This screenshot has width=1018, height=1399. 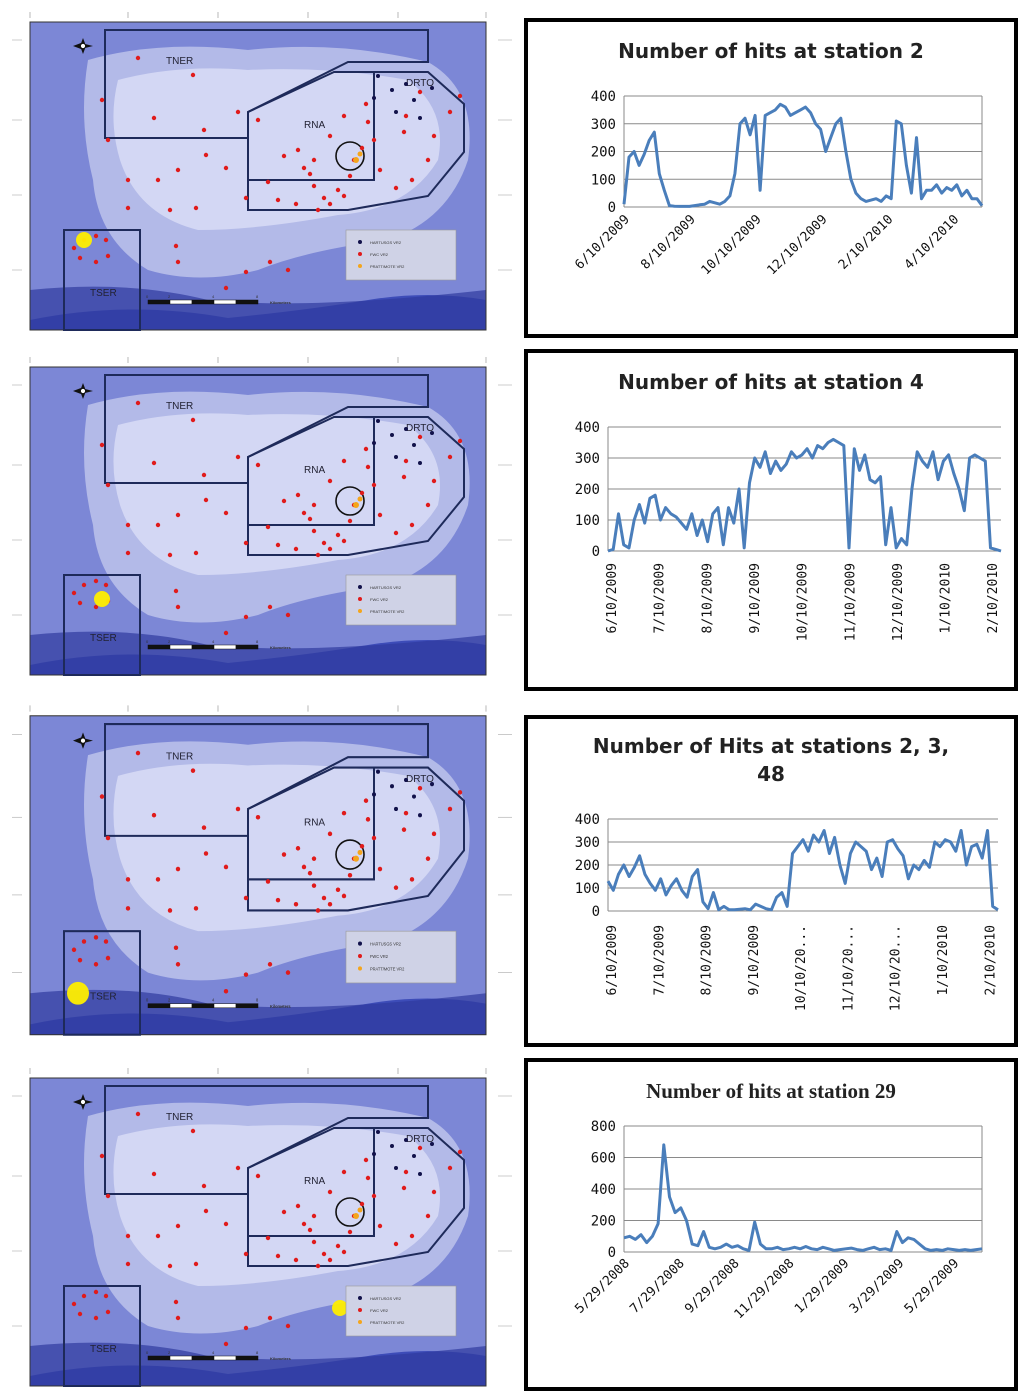 I want to click on deep-channel, so click(x=258, y=308).